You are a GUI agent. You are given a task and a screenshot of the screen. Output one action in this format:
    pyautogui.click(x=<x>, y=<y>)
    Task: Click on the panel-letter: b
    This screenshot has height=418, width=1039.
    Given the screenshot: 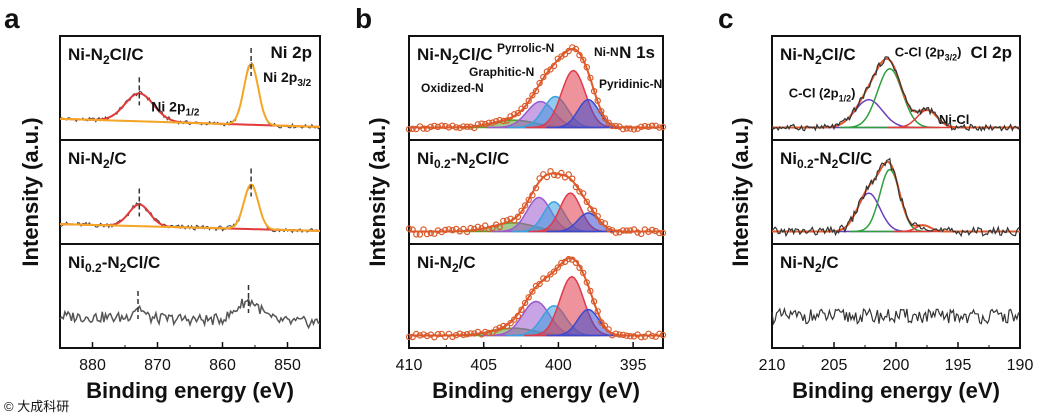 What is the action you would take?
    pyautogui.click(x=363, y=18)
    